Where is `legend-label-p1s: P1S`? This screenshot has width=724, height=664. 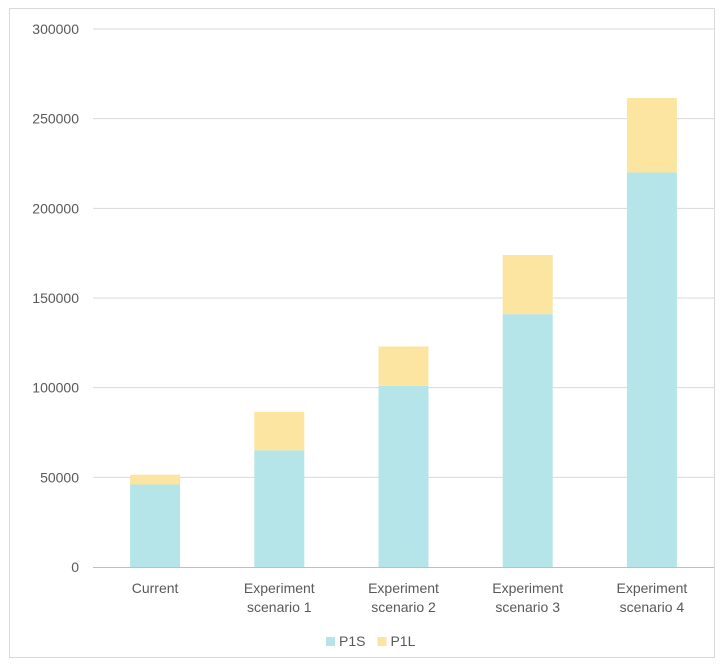 legend-label-p1s: P1S is located at coordinates (352, 641).